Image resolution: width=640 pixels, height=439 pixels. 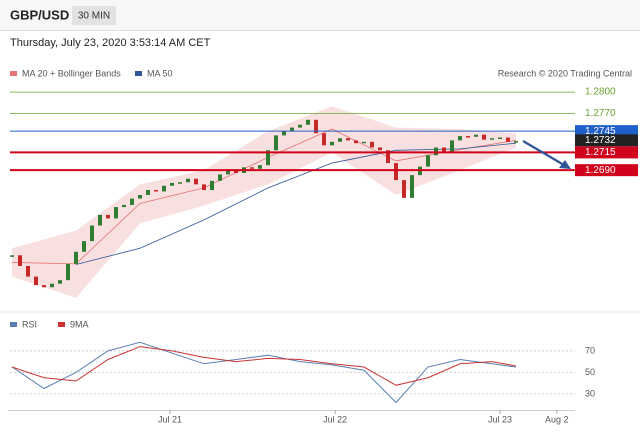 What do you see at coordinates (71, 73) in the screenshot?
I see `legend-label: MA 20 + Bollinger Bands` at bounding box center [71, 73].